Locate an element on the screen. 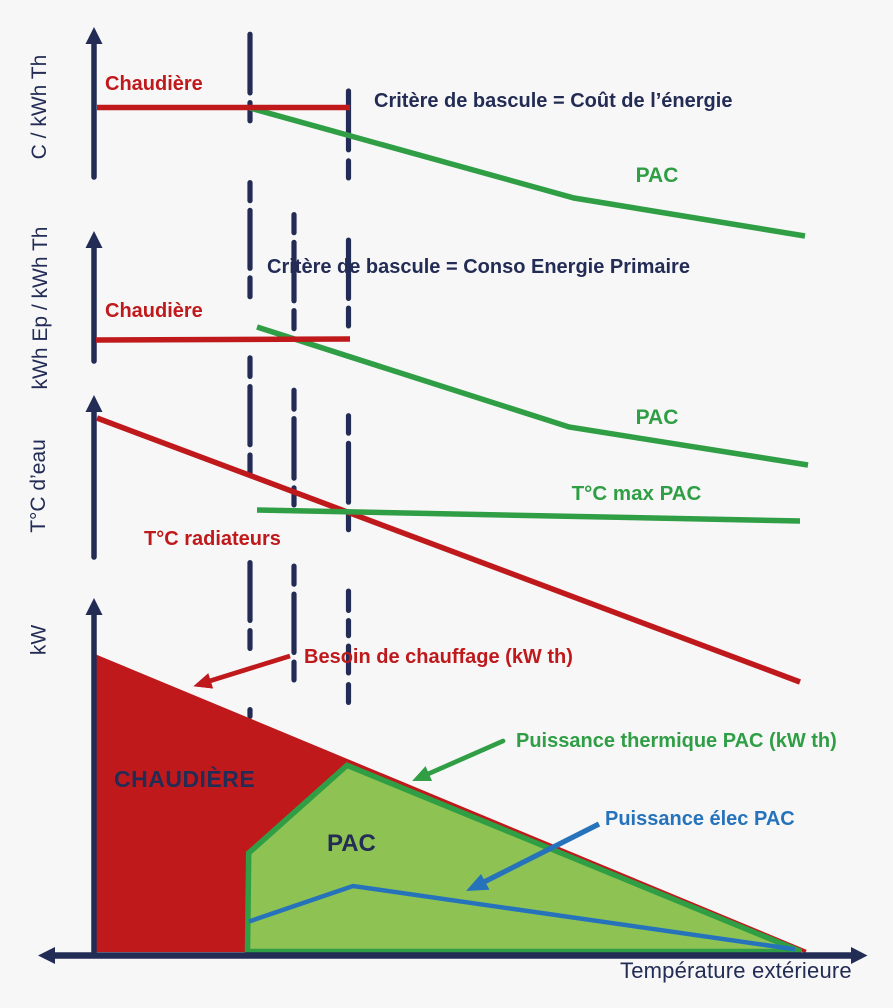  svg-text: kW is located at coordinates (39, 640).